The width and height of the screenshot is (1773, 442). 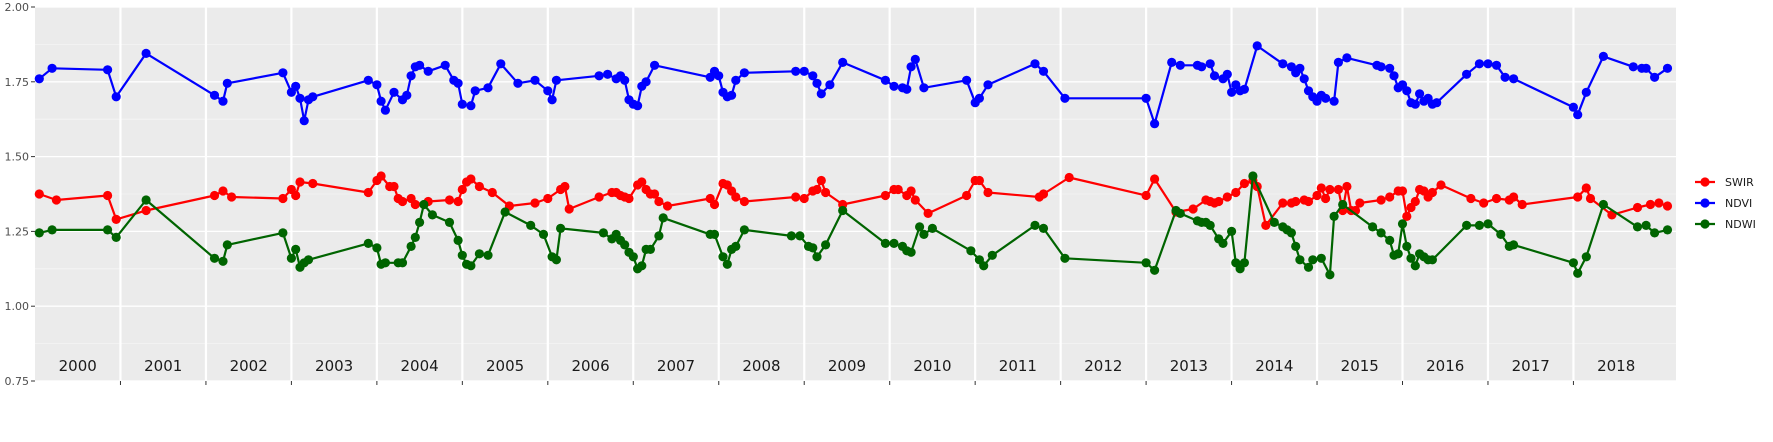 What do you see at coordinates (1739, 182) in the screenshot?
I see `legend-label: SWIR` at bounding box center [1739, 182].